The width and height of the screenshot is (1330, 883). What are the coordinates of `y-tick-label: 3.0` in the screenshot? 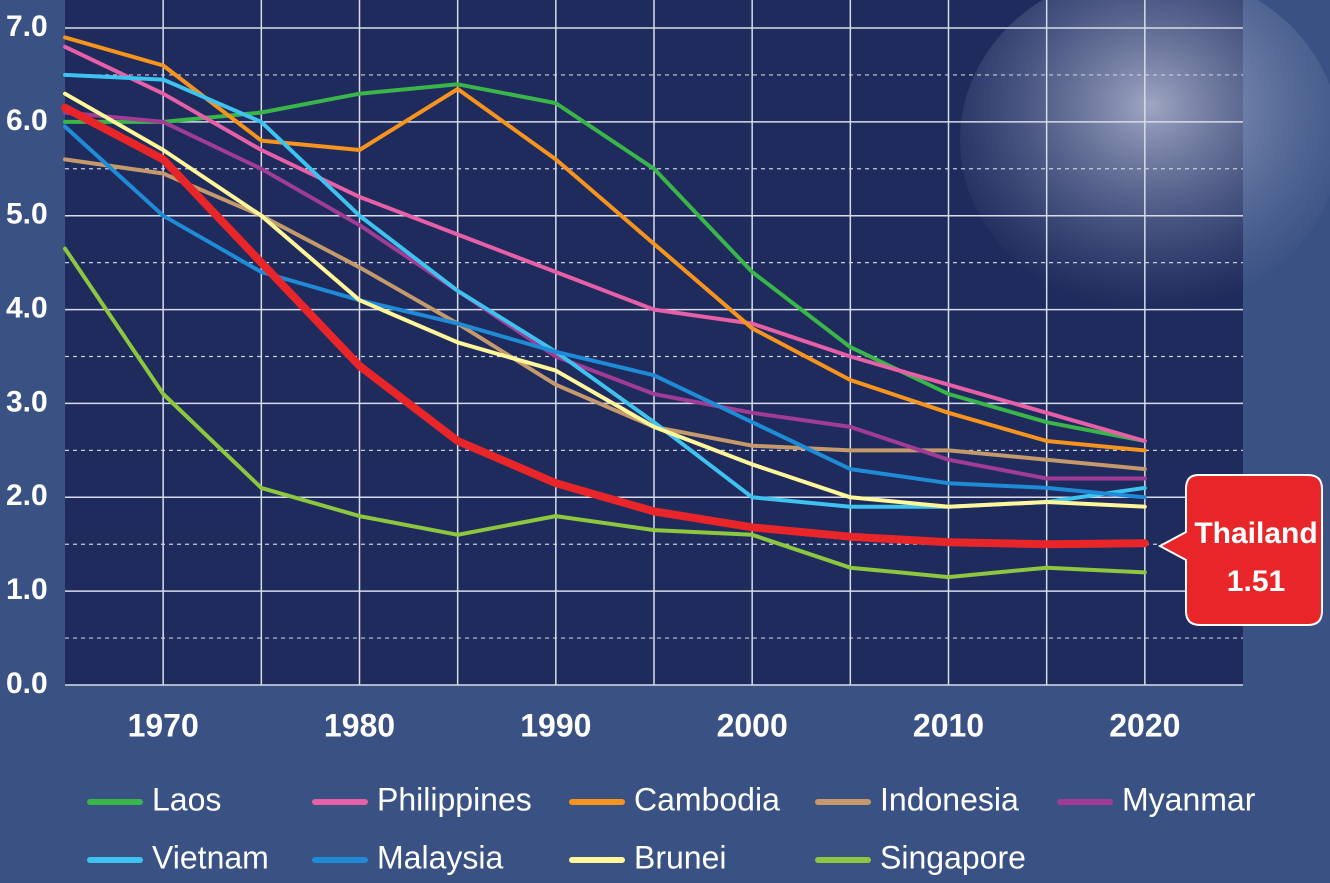 It's located at (27, 401).